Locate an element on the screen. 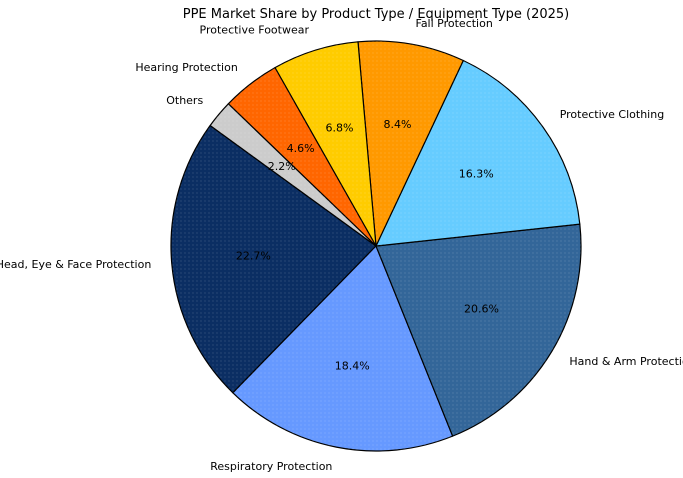 This screenshot has height=478, width=683. slice-texture-fall-protection is located at coordinates (410, 143).